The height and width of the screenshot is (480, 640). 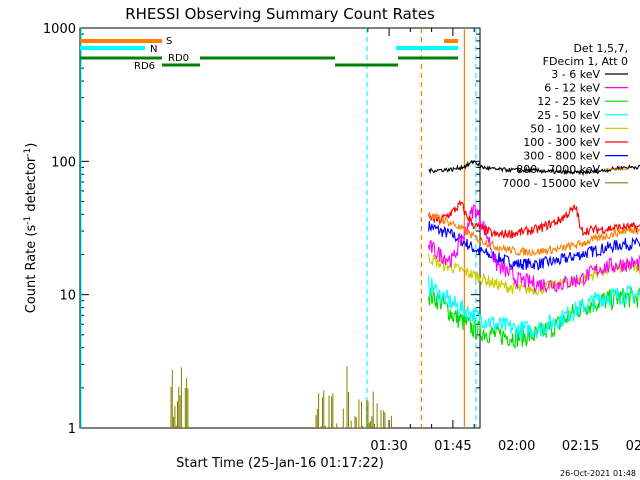 I want to click on legend-entry-label: 3 - 6 keV, so click(x=575, y=74).